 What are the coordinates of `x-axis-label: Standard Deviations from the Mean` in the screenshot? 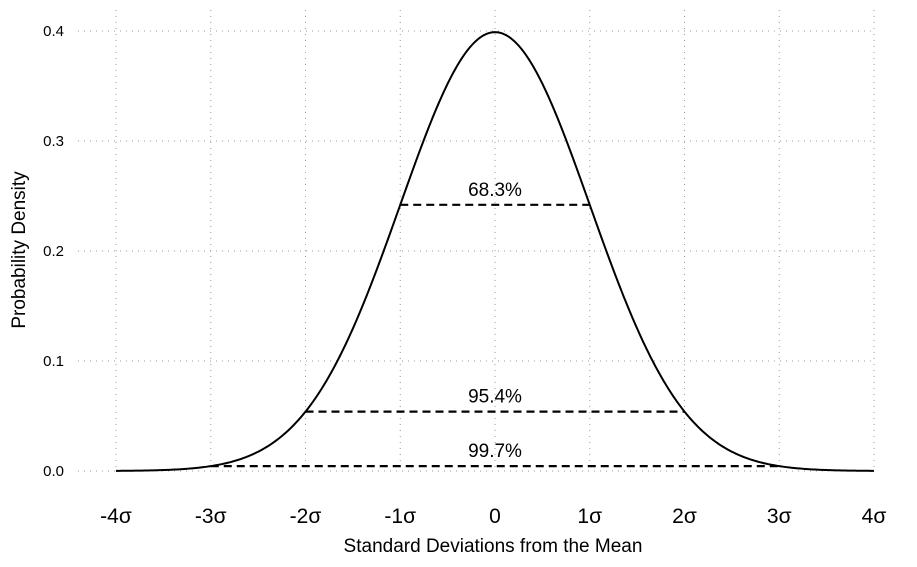 It's located at (493, 546).